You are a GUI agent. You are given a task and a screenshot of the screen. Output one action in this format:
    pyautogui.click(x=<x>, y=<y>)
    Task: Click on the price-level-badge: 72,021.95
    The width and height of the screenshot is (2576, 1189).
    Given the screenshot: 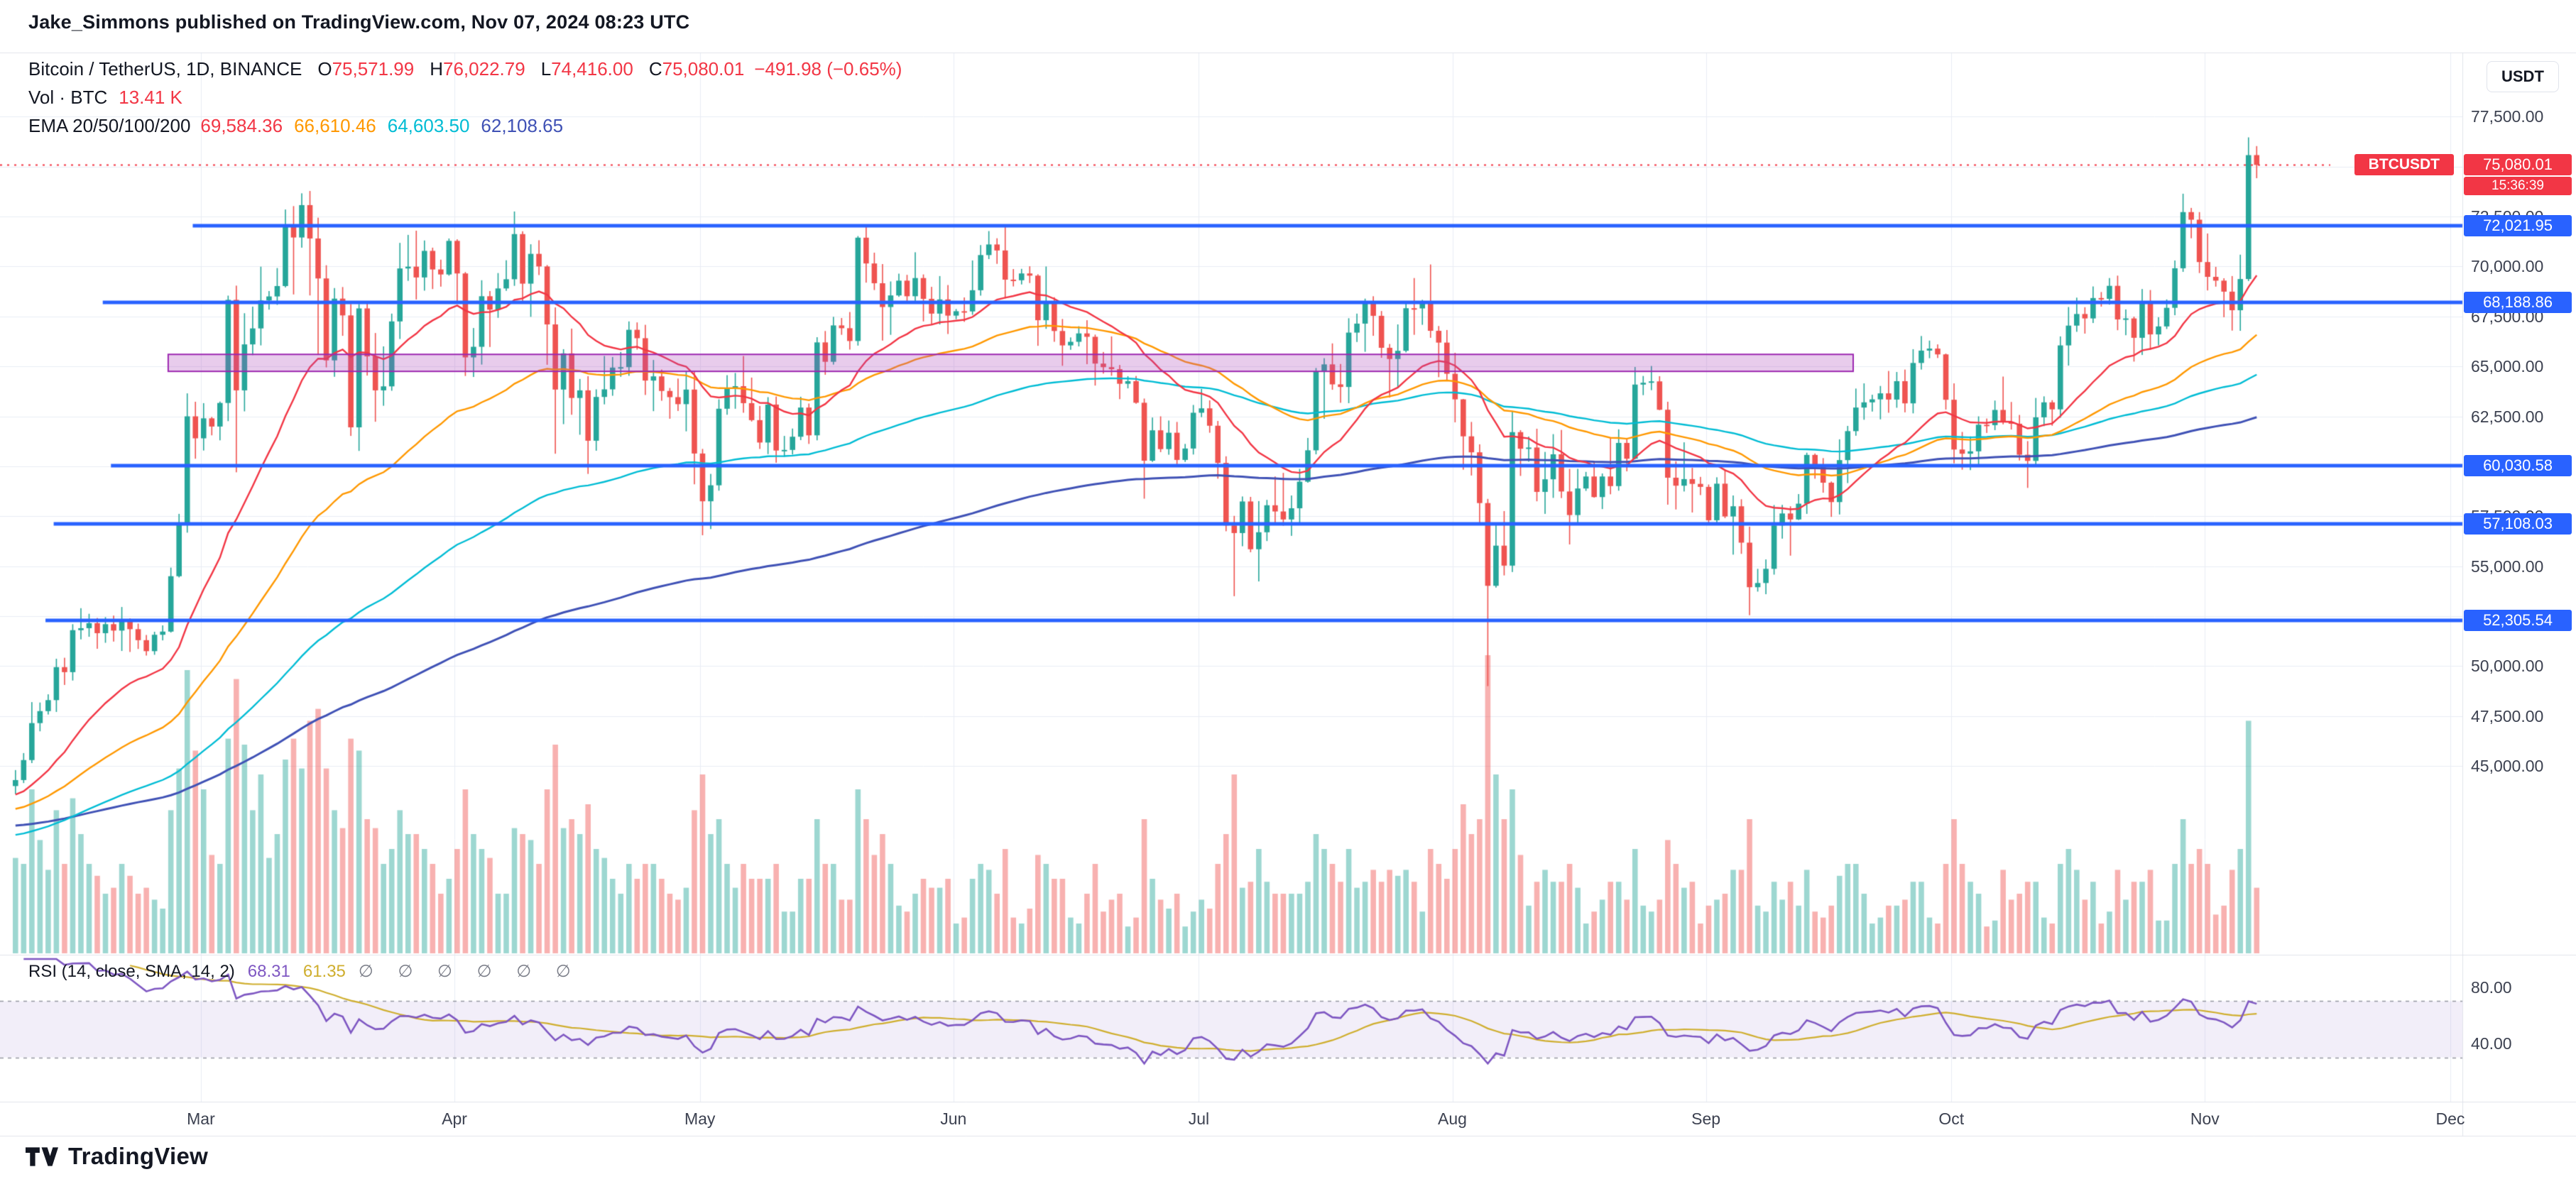 What is the action you would take?
    pyautogui.click(x=2518, y=226)
    